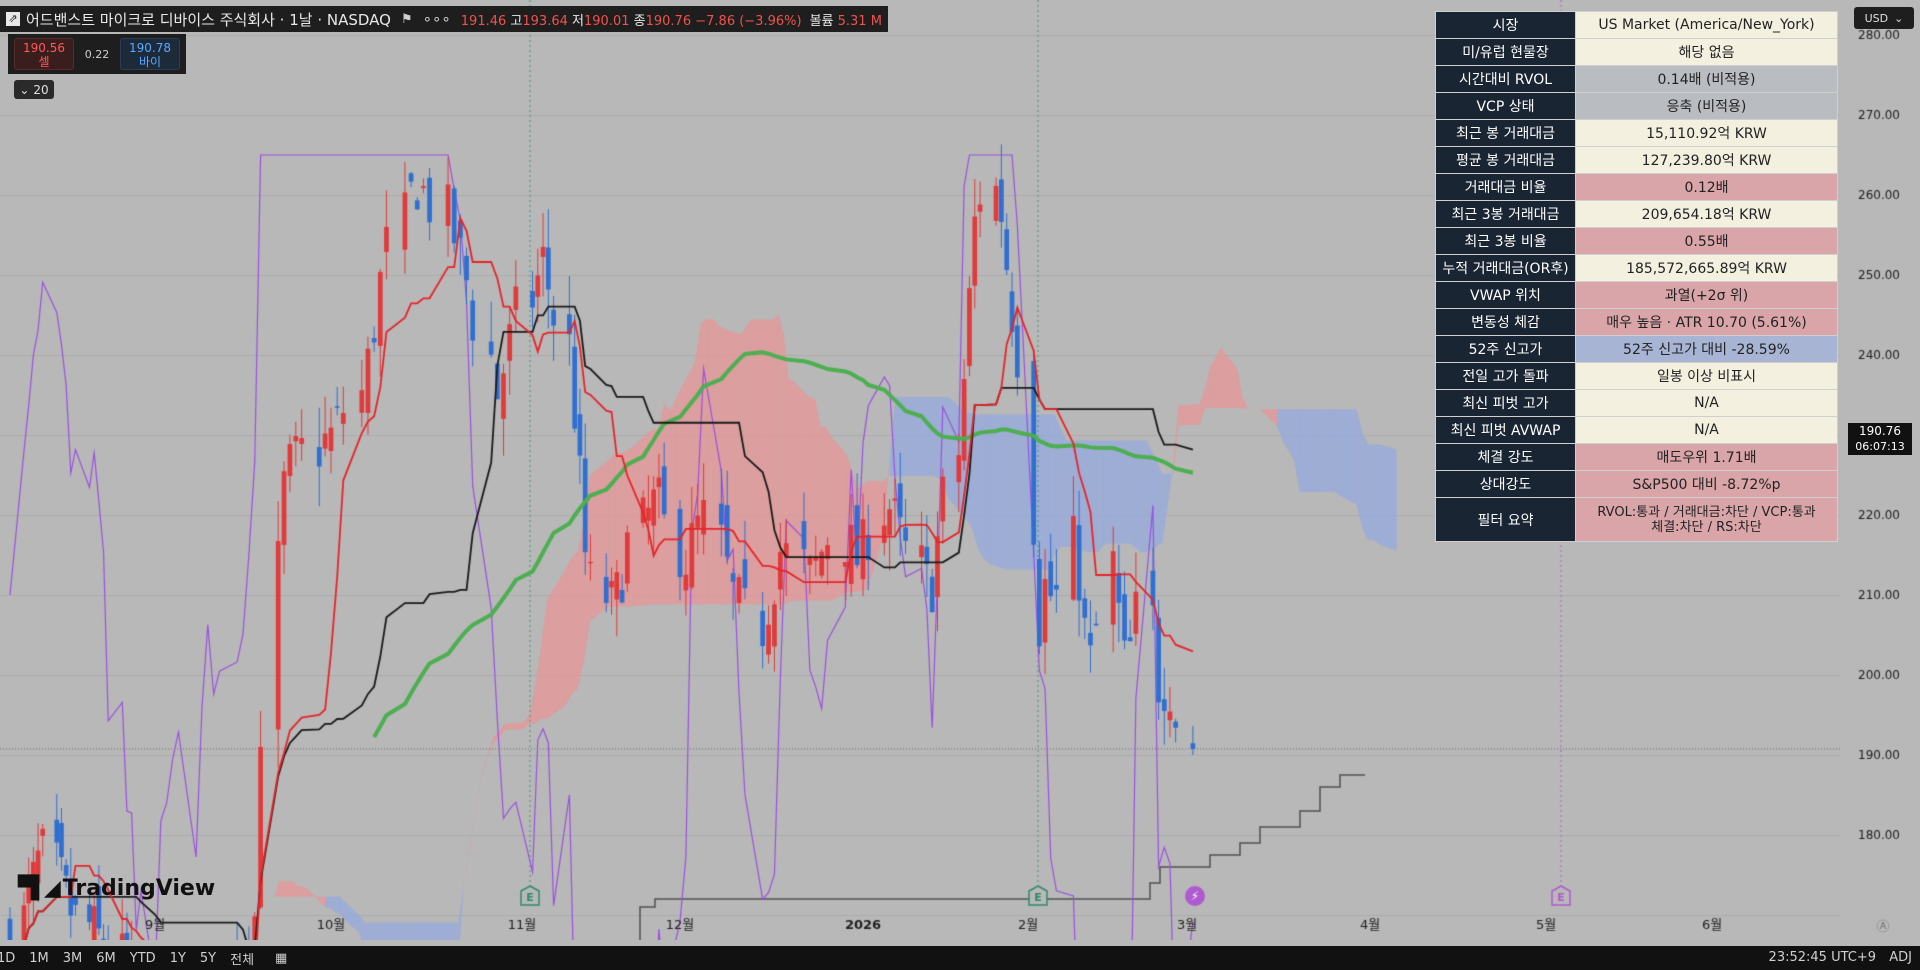 The width and height of the screenshot is (1920, 970). I want to click on info-key: 누적 거래대금(OR후), so click(1505, 268).